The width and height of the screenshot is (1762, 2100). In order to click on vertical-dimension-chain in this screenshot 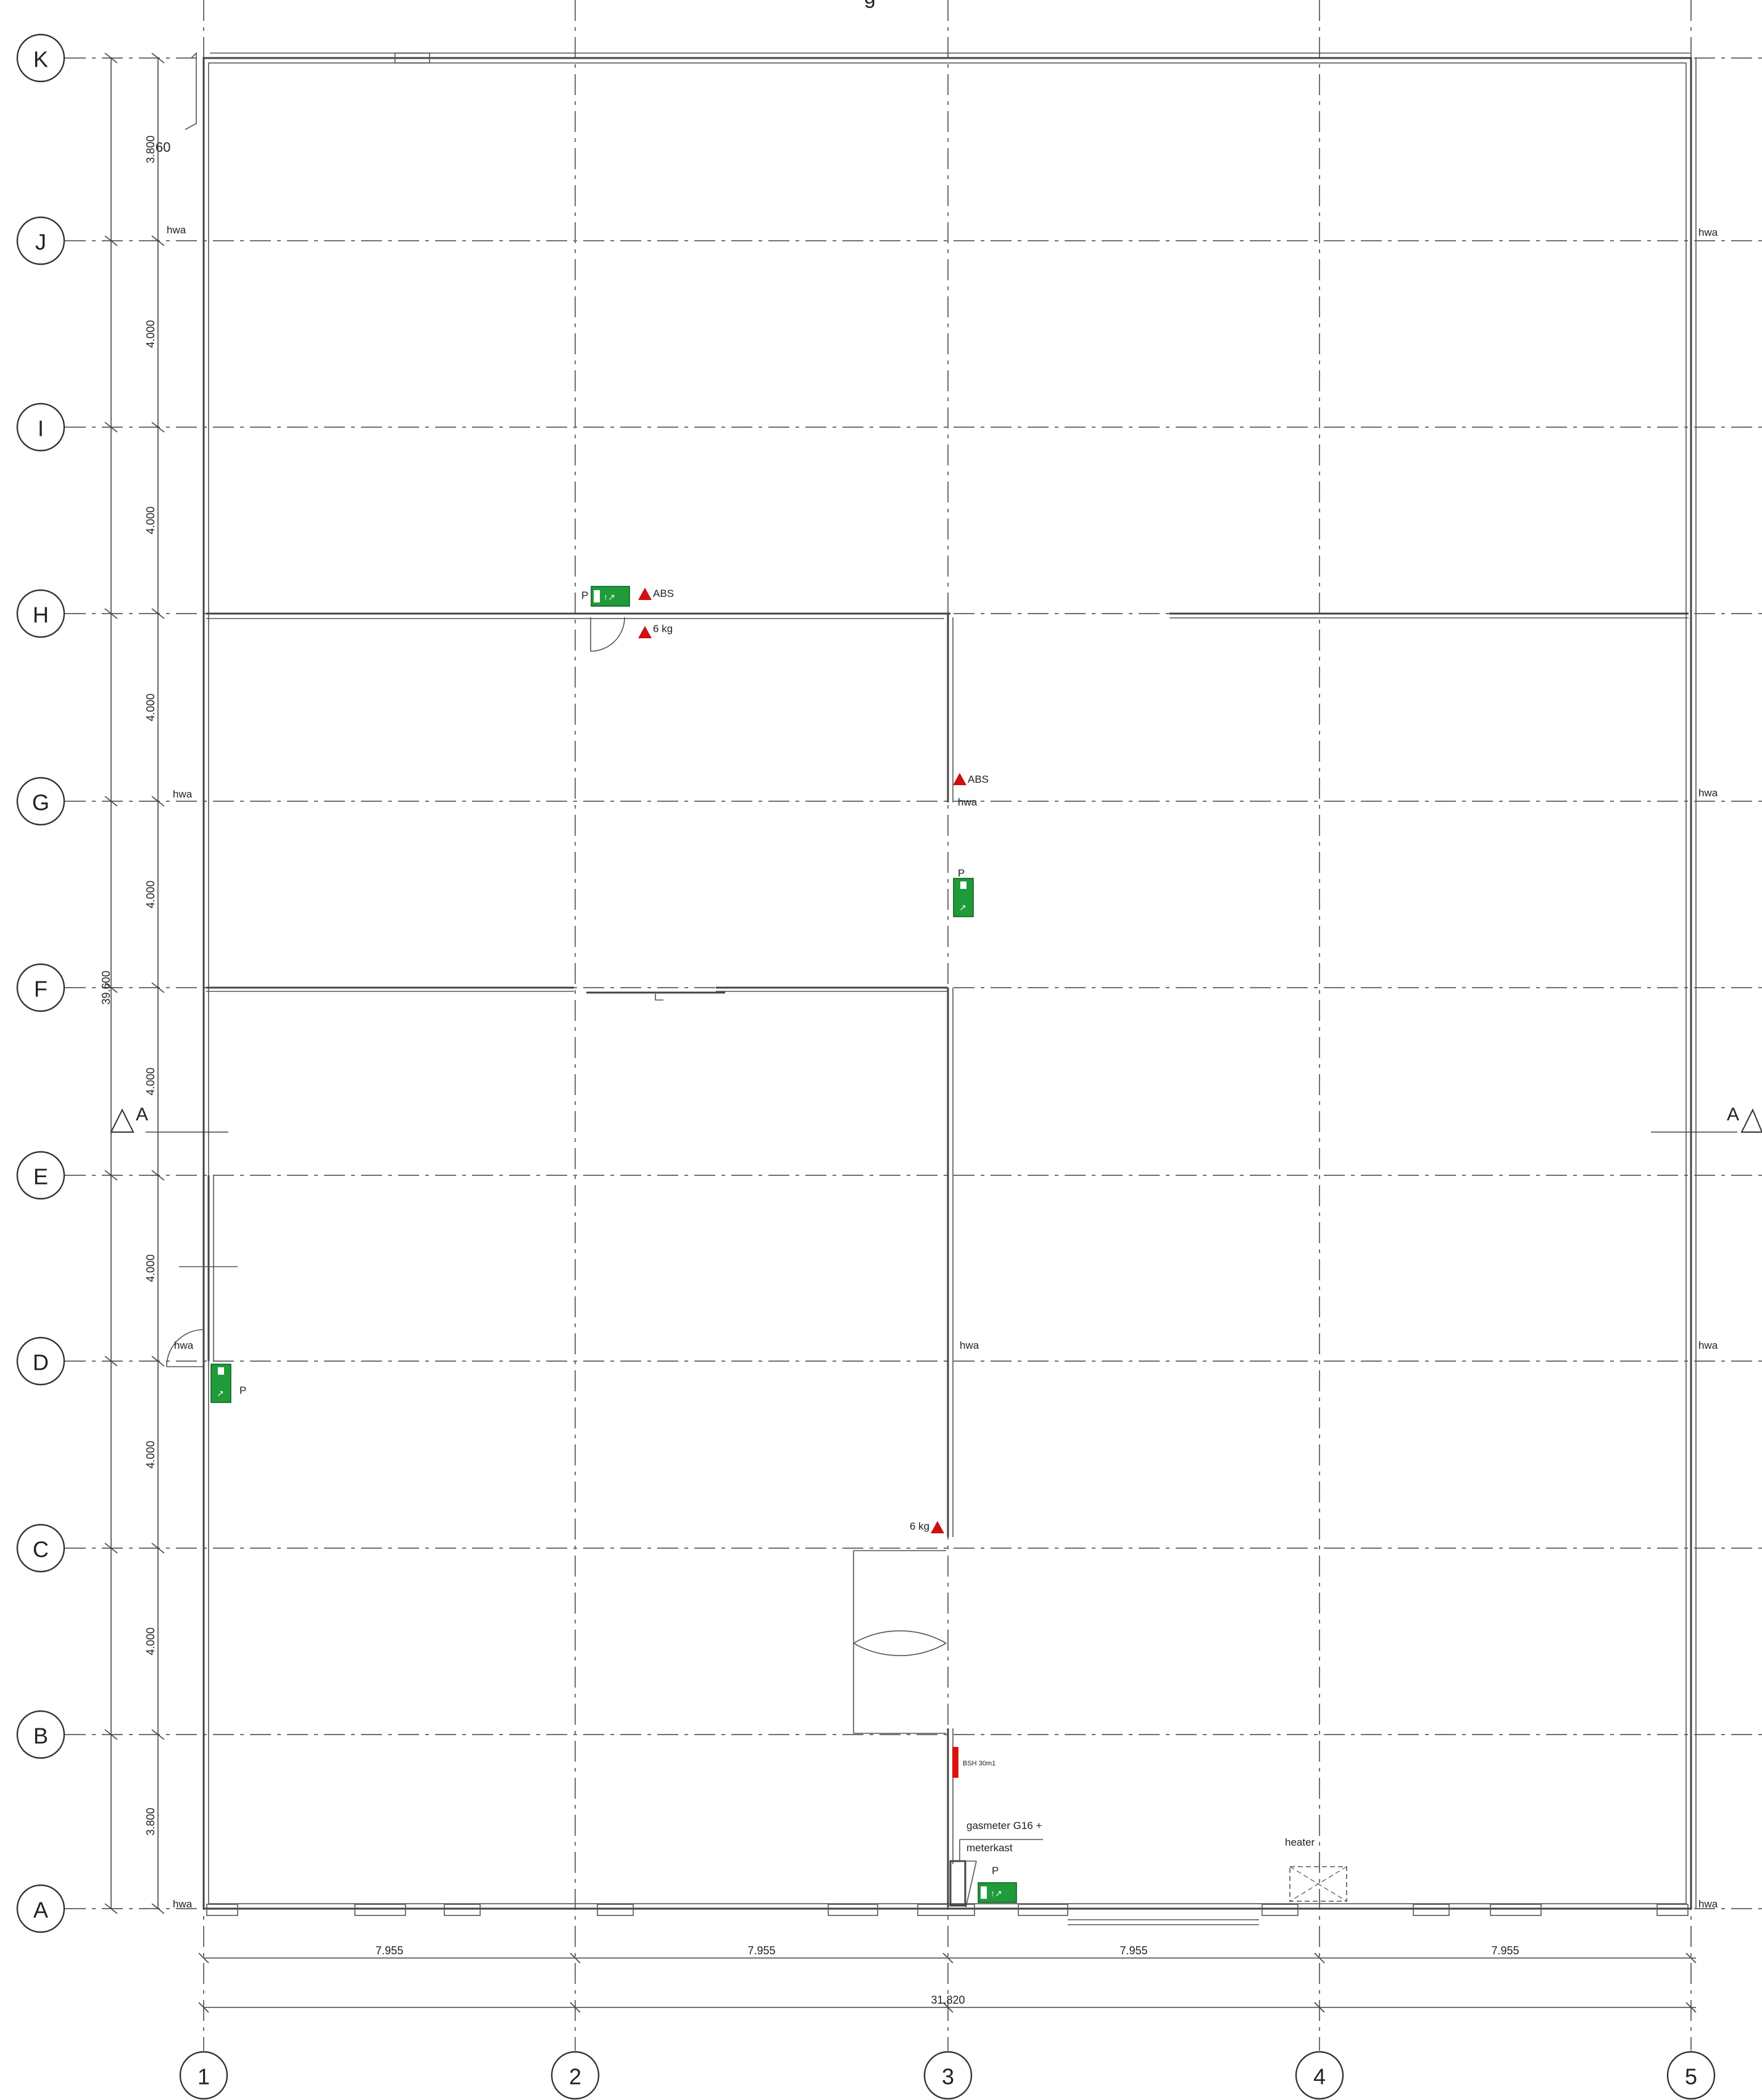, I will do `click(134, 984)`.